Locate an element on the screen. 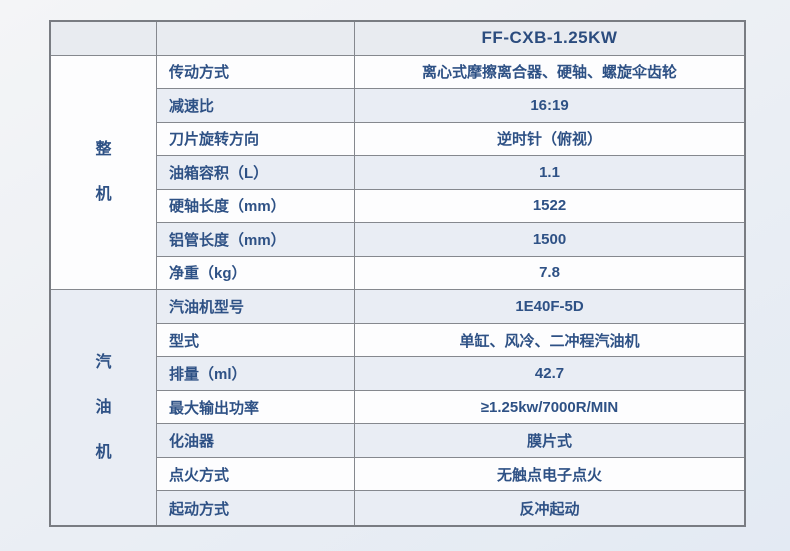 The width and height of the screenshot is (790, 551). spec-label-reduction-ratio: 减速比 is located at coordinates (256, 106).